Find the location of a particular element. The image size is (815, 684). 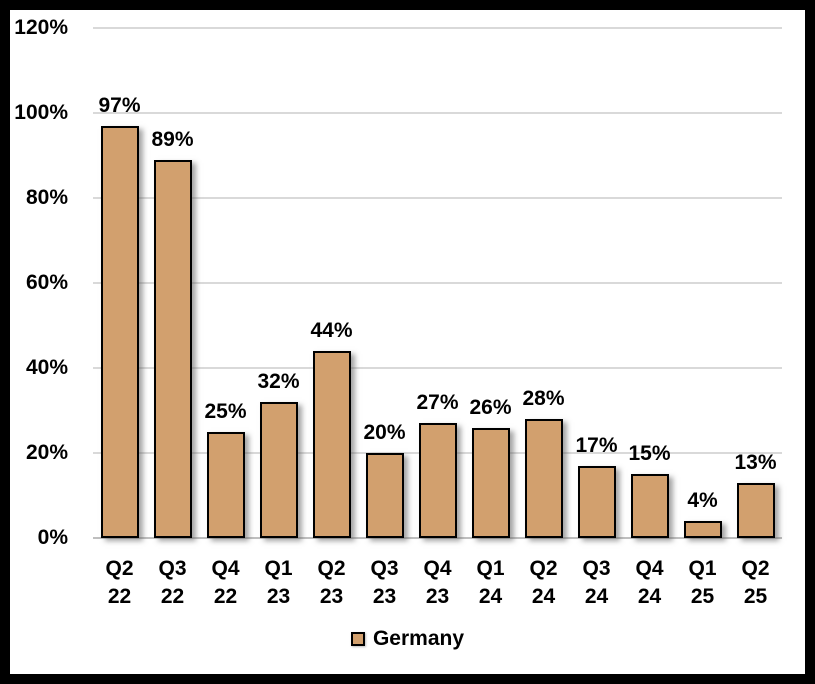

y-axis-tick-label: 40% is located at coordinates (46, 367).